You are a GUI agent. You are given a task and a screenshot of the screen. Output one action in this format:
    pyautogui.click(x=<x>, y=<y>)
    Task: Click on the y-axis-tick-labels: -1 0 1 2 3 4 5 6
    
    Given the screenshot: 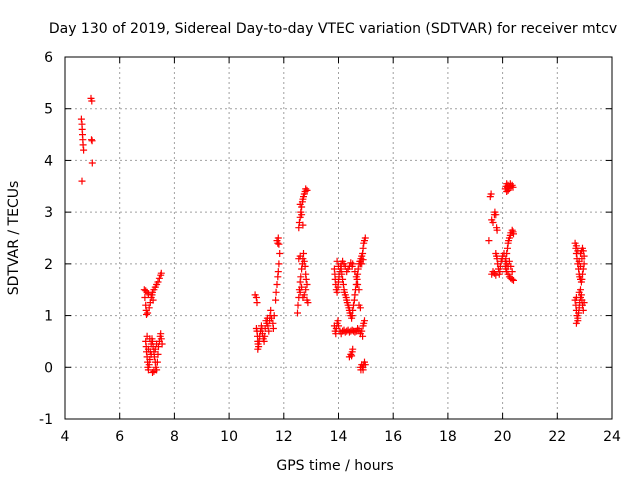 What is the action you would take?
    pyautogui.click(x=46, y=239)
    